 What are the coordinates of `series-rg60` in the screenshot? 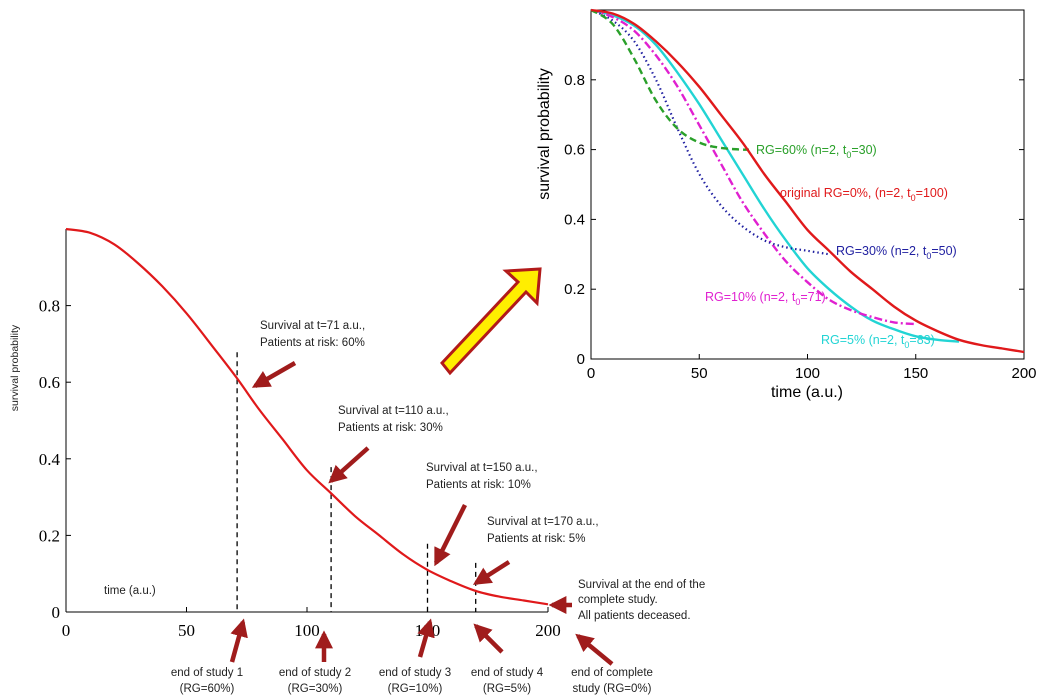 It's located at (670, 79).